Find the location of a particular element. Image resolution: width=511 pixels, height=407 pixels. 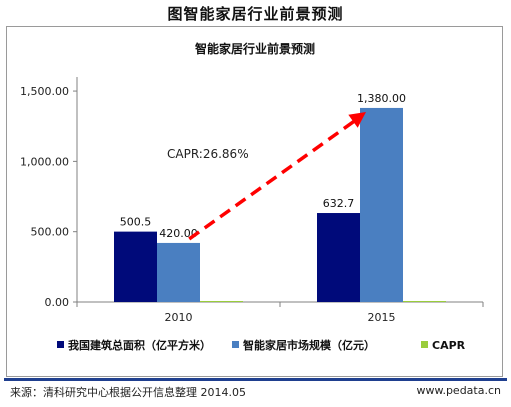

page-title: 图智能家居行业前景预测 is located at coordinates (255, 14).